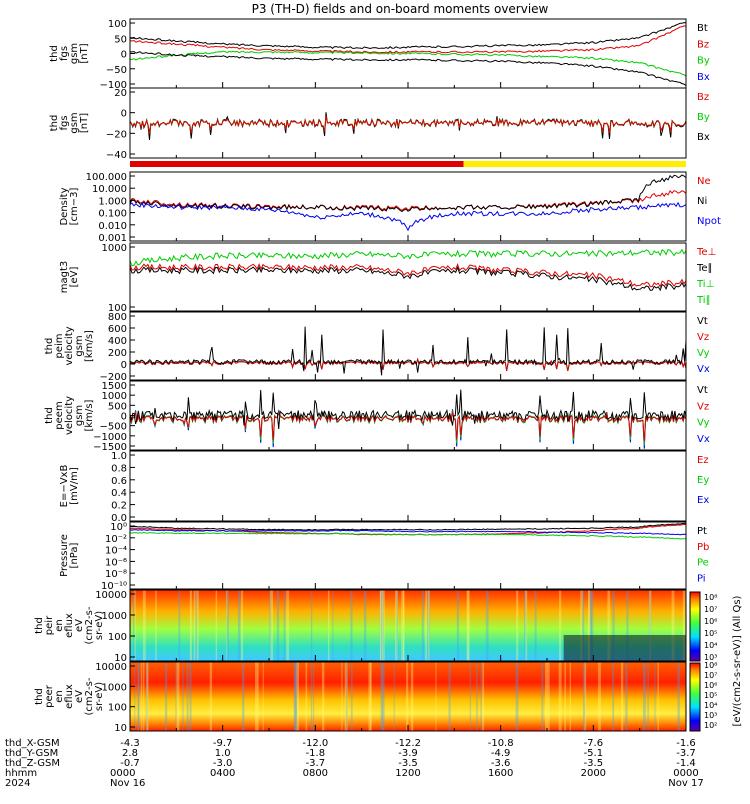 This screenshot has width=750, height=804. What do you see at coordinates (109, 189) in the screenshot?
I see `y-tick-label: 10.000` at bounding box center [109, 189].